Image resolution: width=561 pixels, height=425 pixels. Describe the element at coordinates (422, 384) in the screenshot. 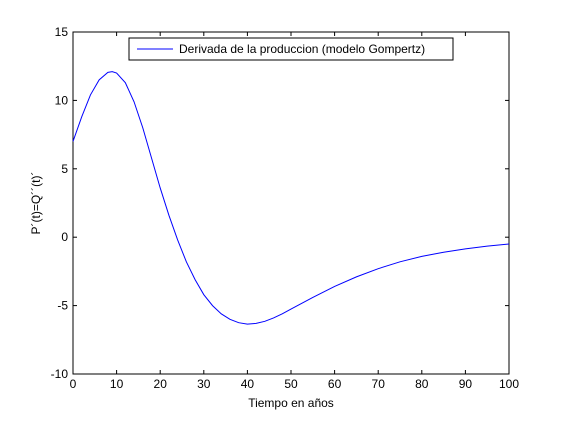

I see `x-tick-label: 80` at that location.